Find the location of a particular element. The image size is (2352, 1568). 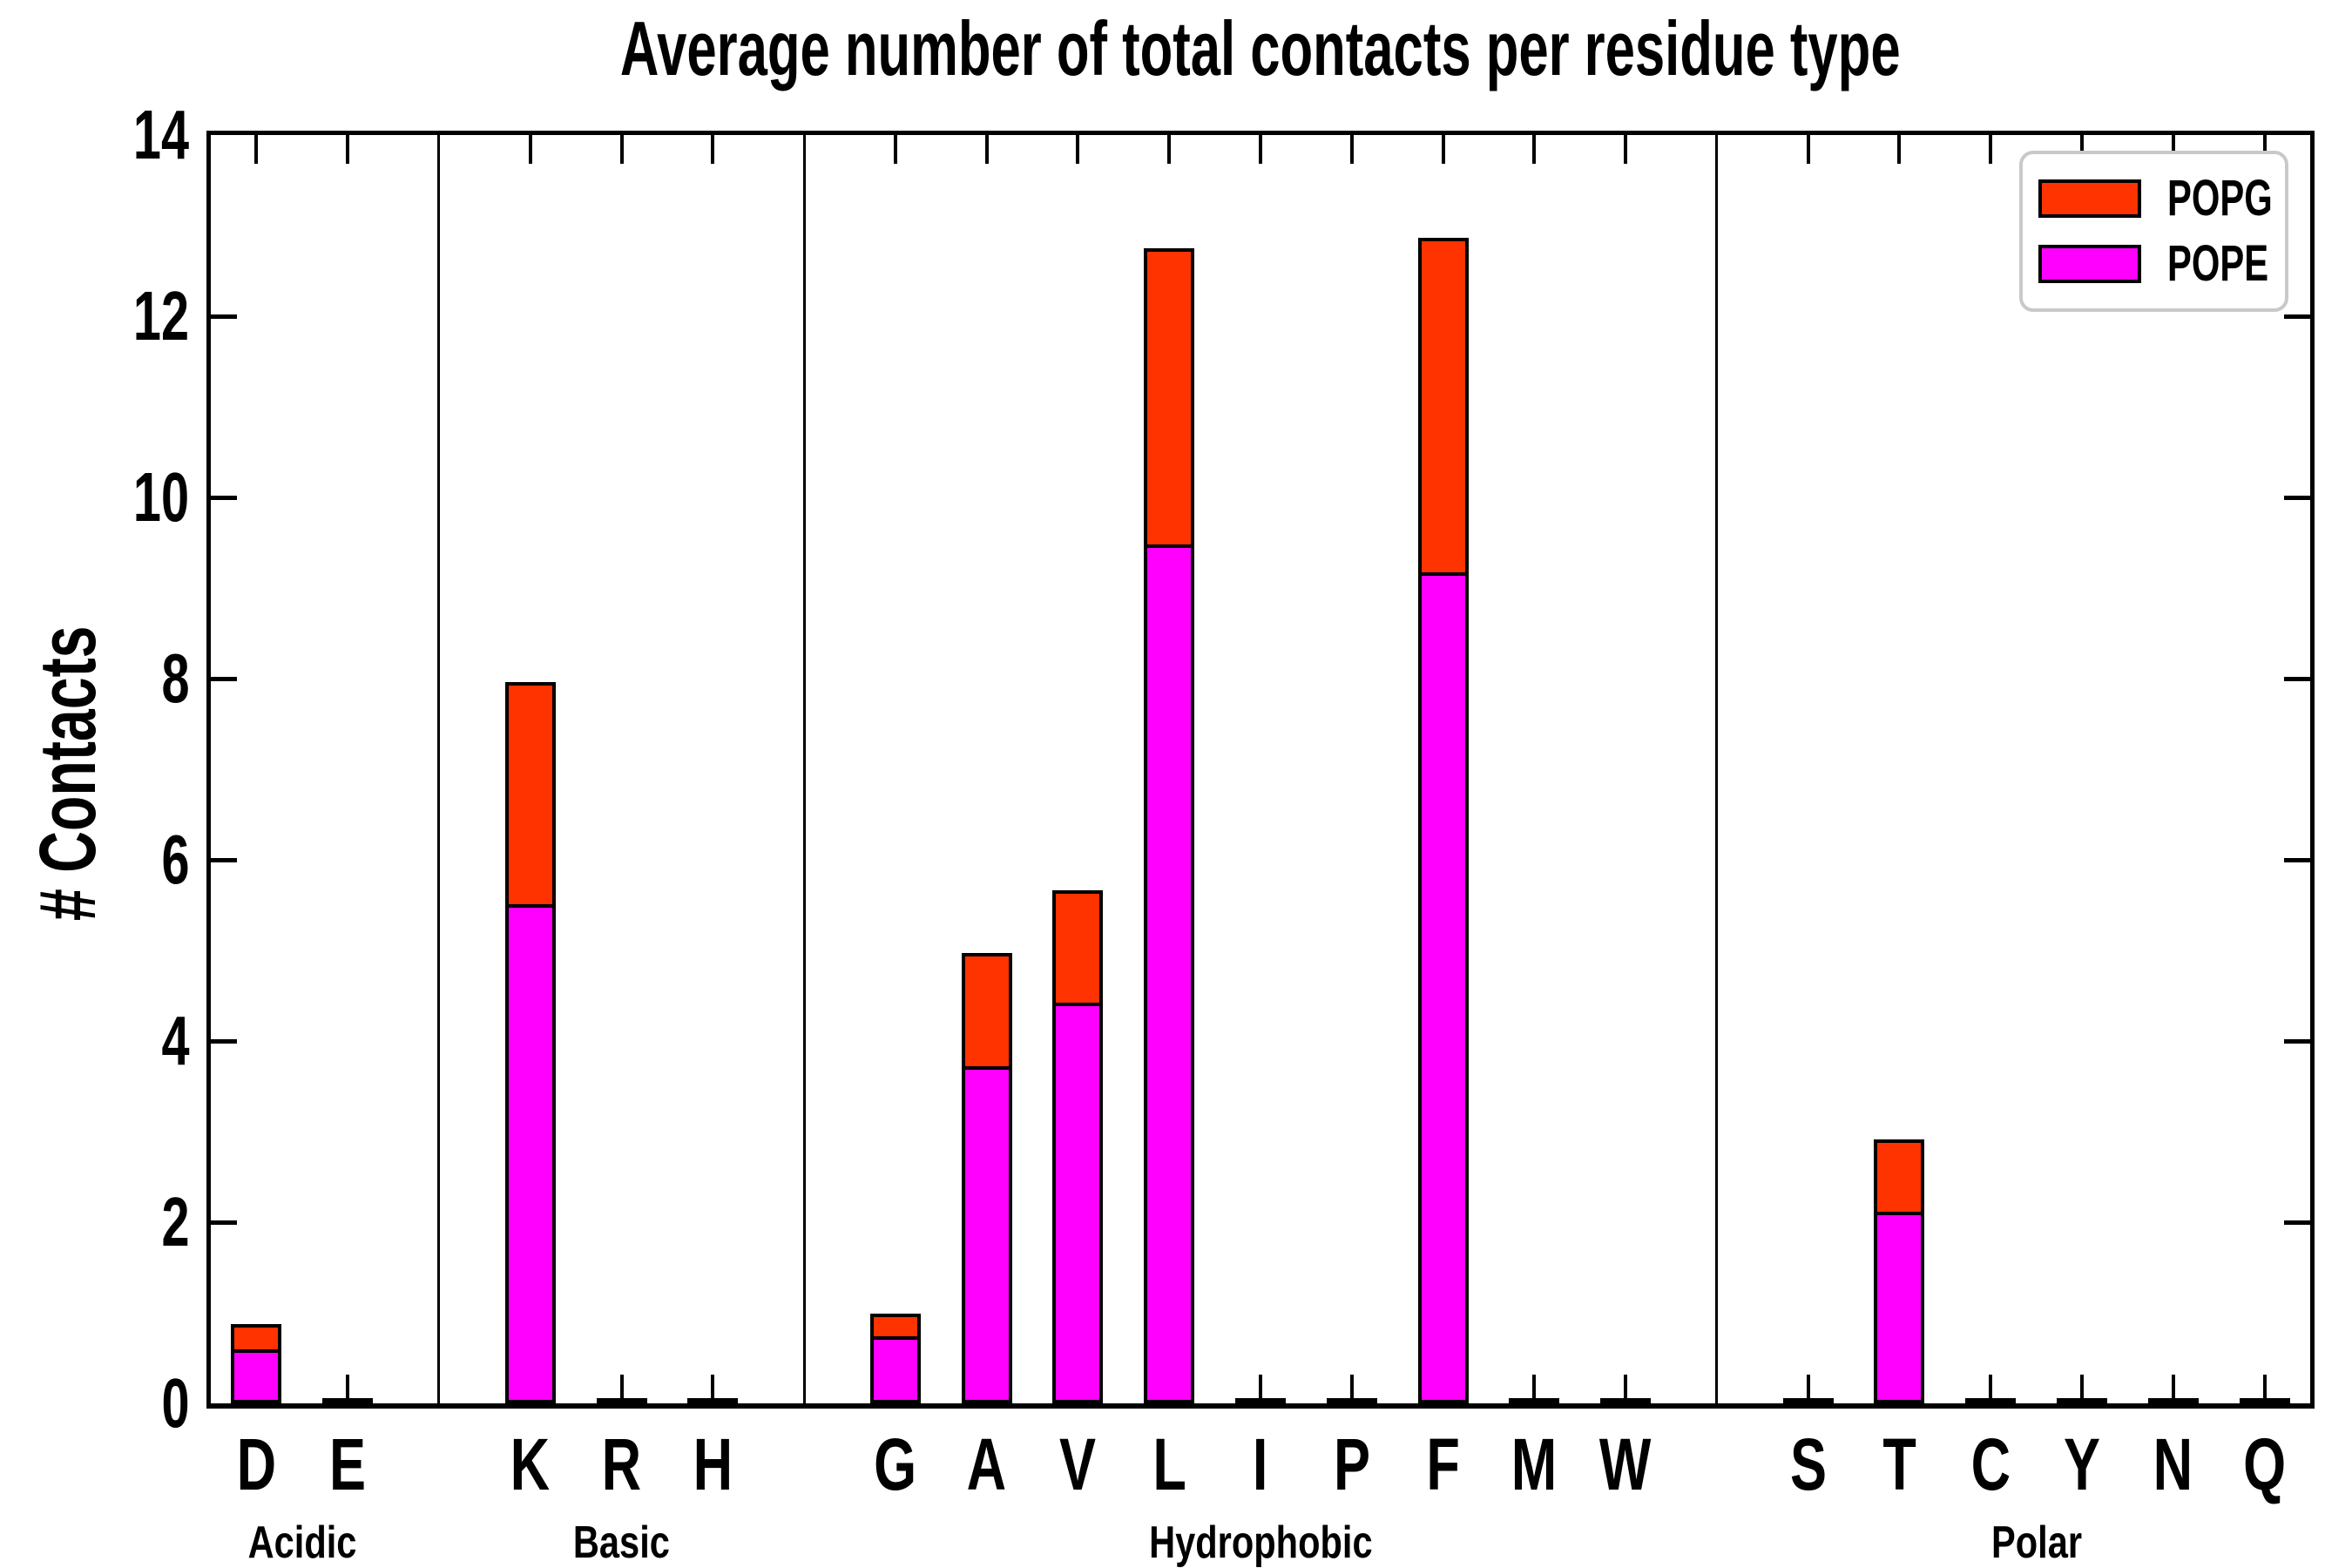

y-tick-label-text: 4 is located at coordinates (174, 1040).